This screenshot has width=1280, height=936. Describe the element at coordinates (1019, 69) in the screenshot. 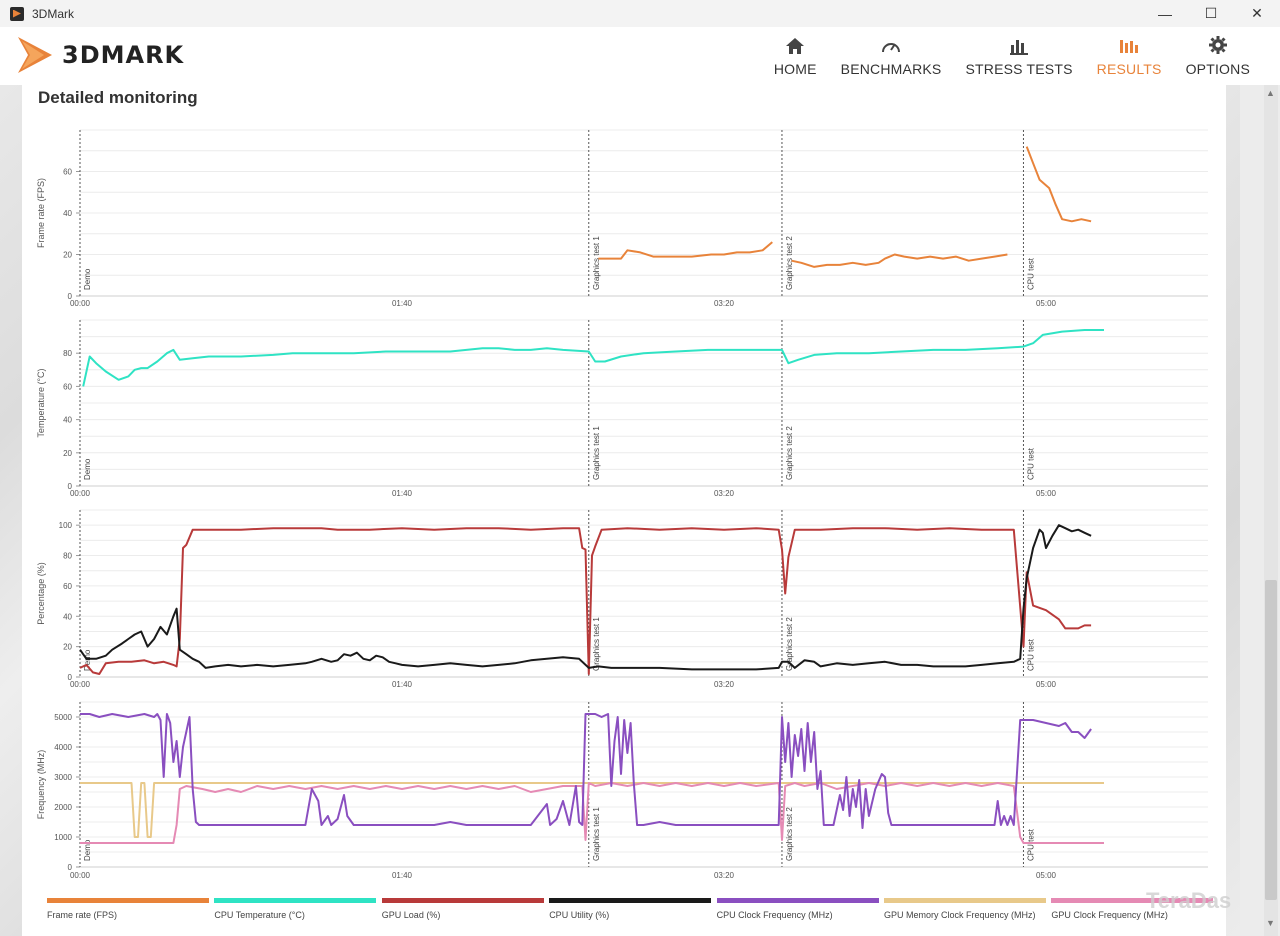

I see `nav-stress-tests-label: STRESS TESTS` at that location.